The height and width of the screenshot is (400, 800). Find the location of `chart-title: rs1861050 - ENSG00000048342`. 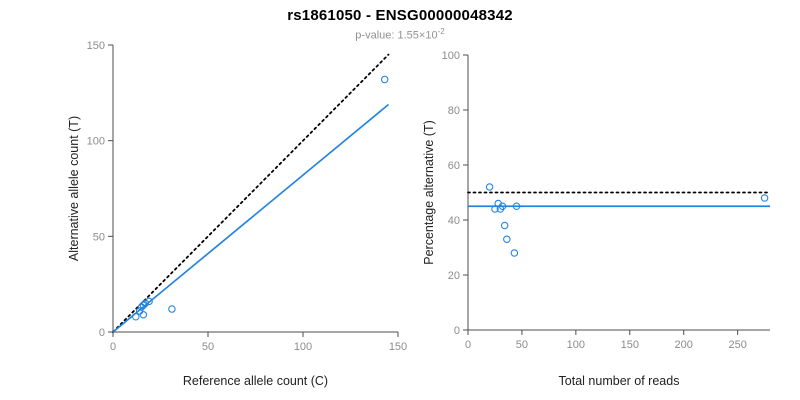

chart-title: rs1861050 - ENSG00000048342 is located at coordinates (400, 15).